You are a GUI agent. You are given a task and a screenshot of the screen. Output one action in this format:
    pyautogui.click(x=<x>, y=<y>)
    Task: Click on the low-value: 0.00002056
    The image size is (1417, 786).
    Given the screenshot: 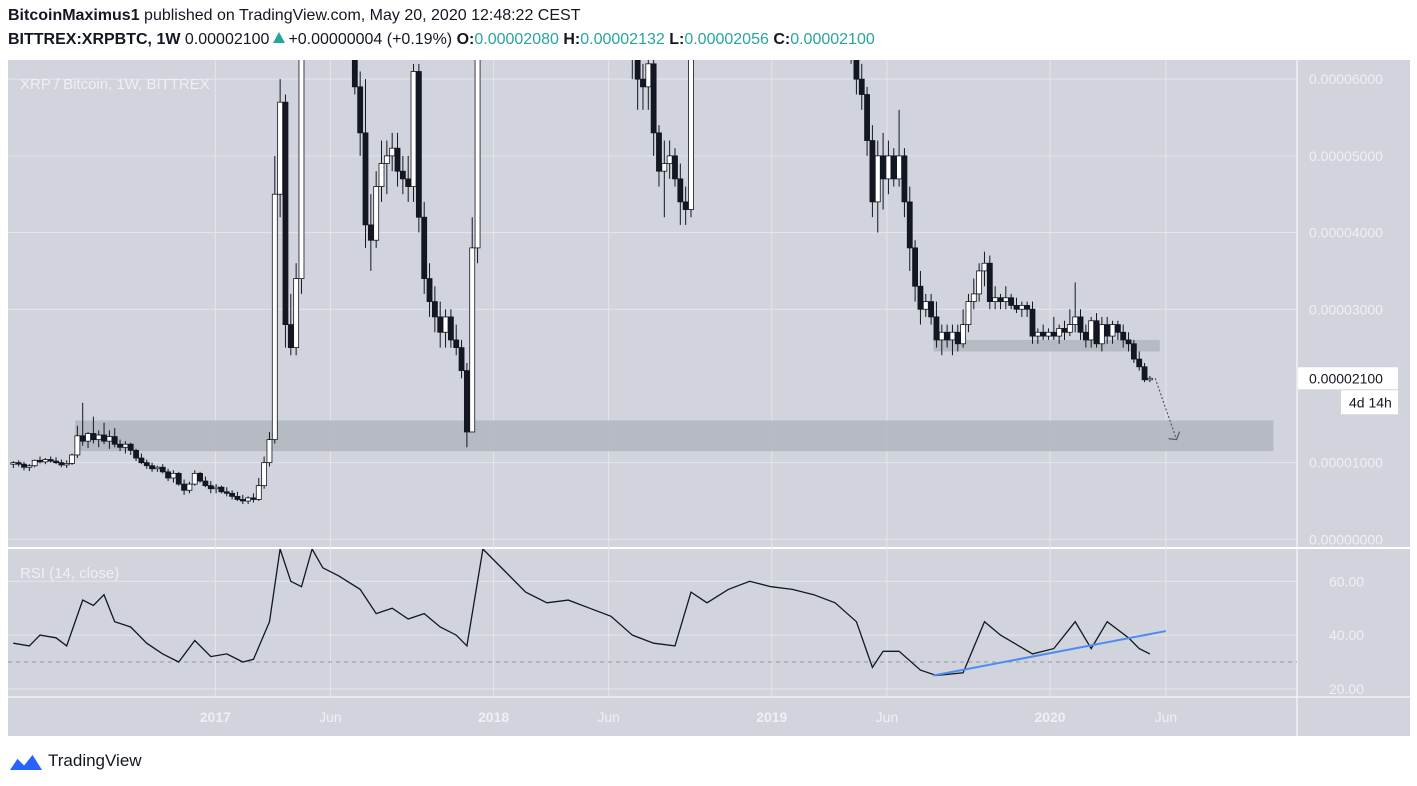 What is the action you would take?
    pyautogui.click(x=726, y=39)
    